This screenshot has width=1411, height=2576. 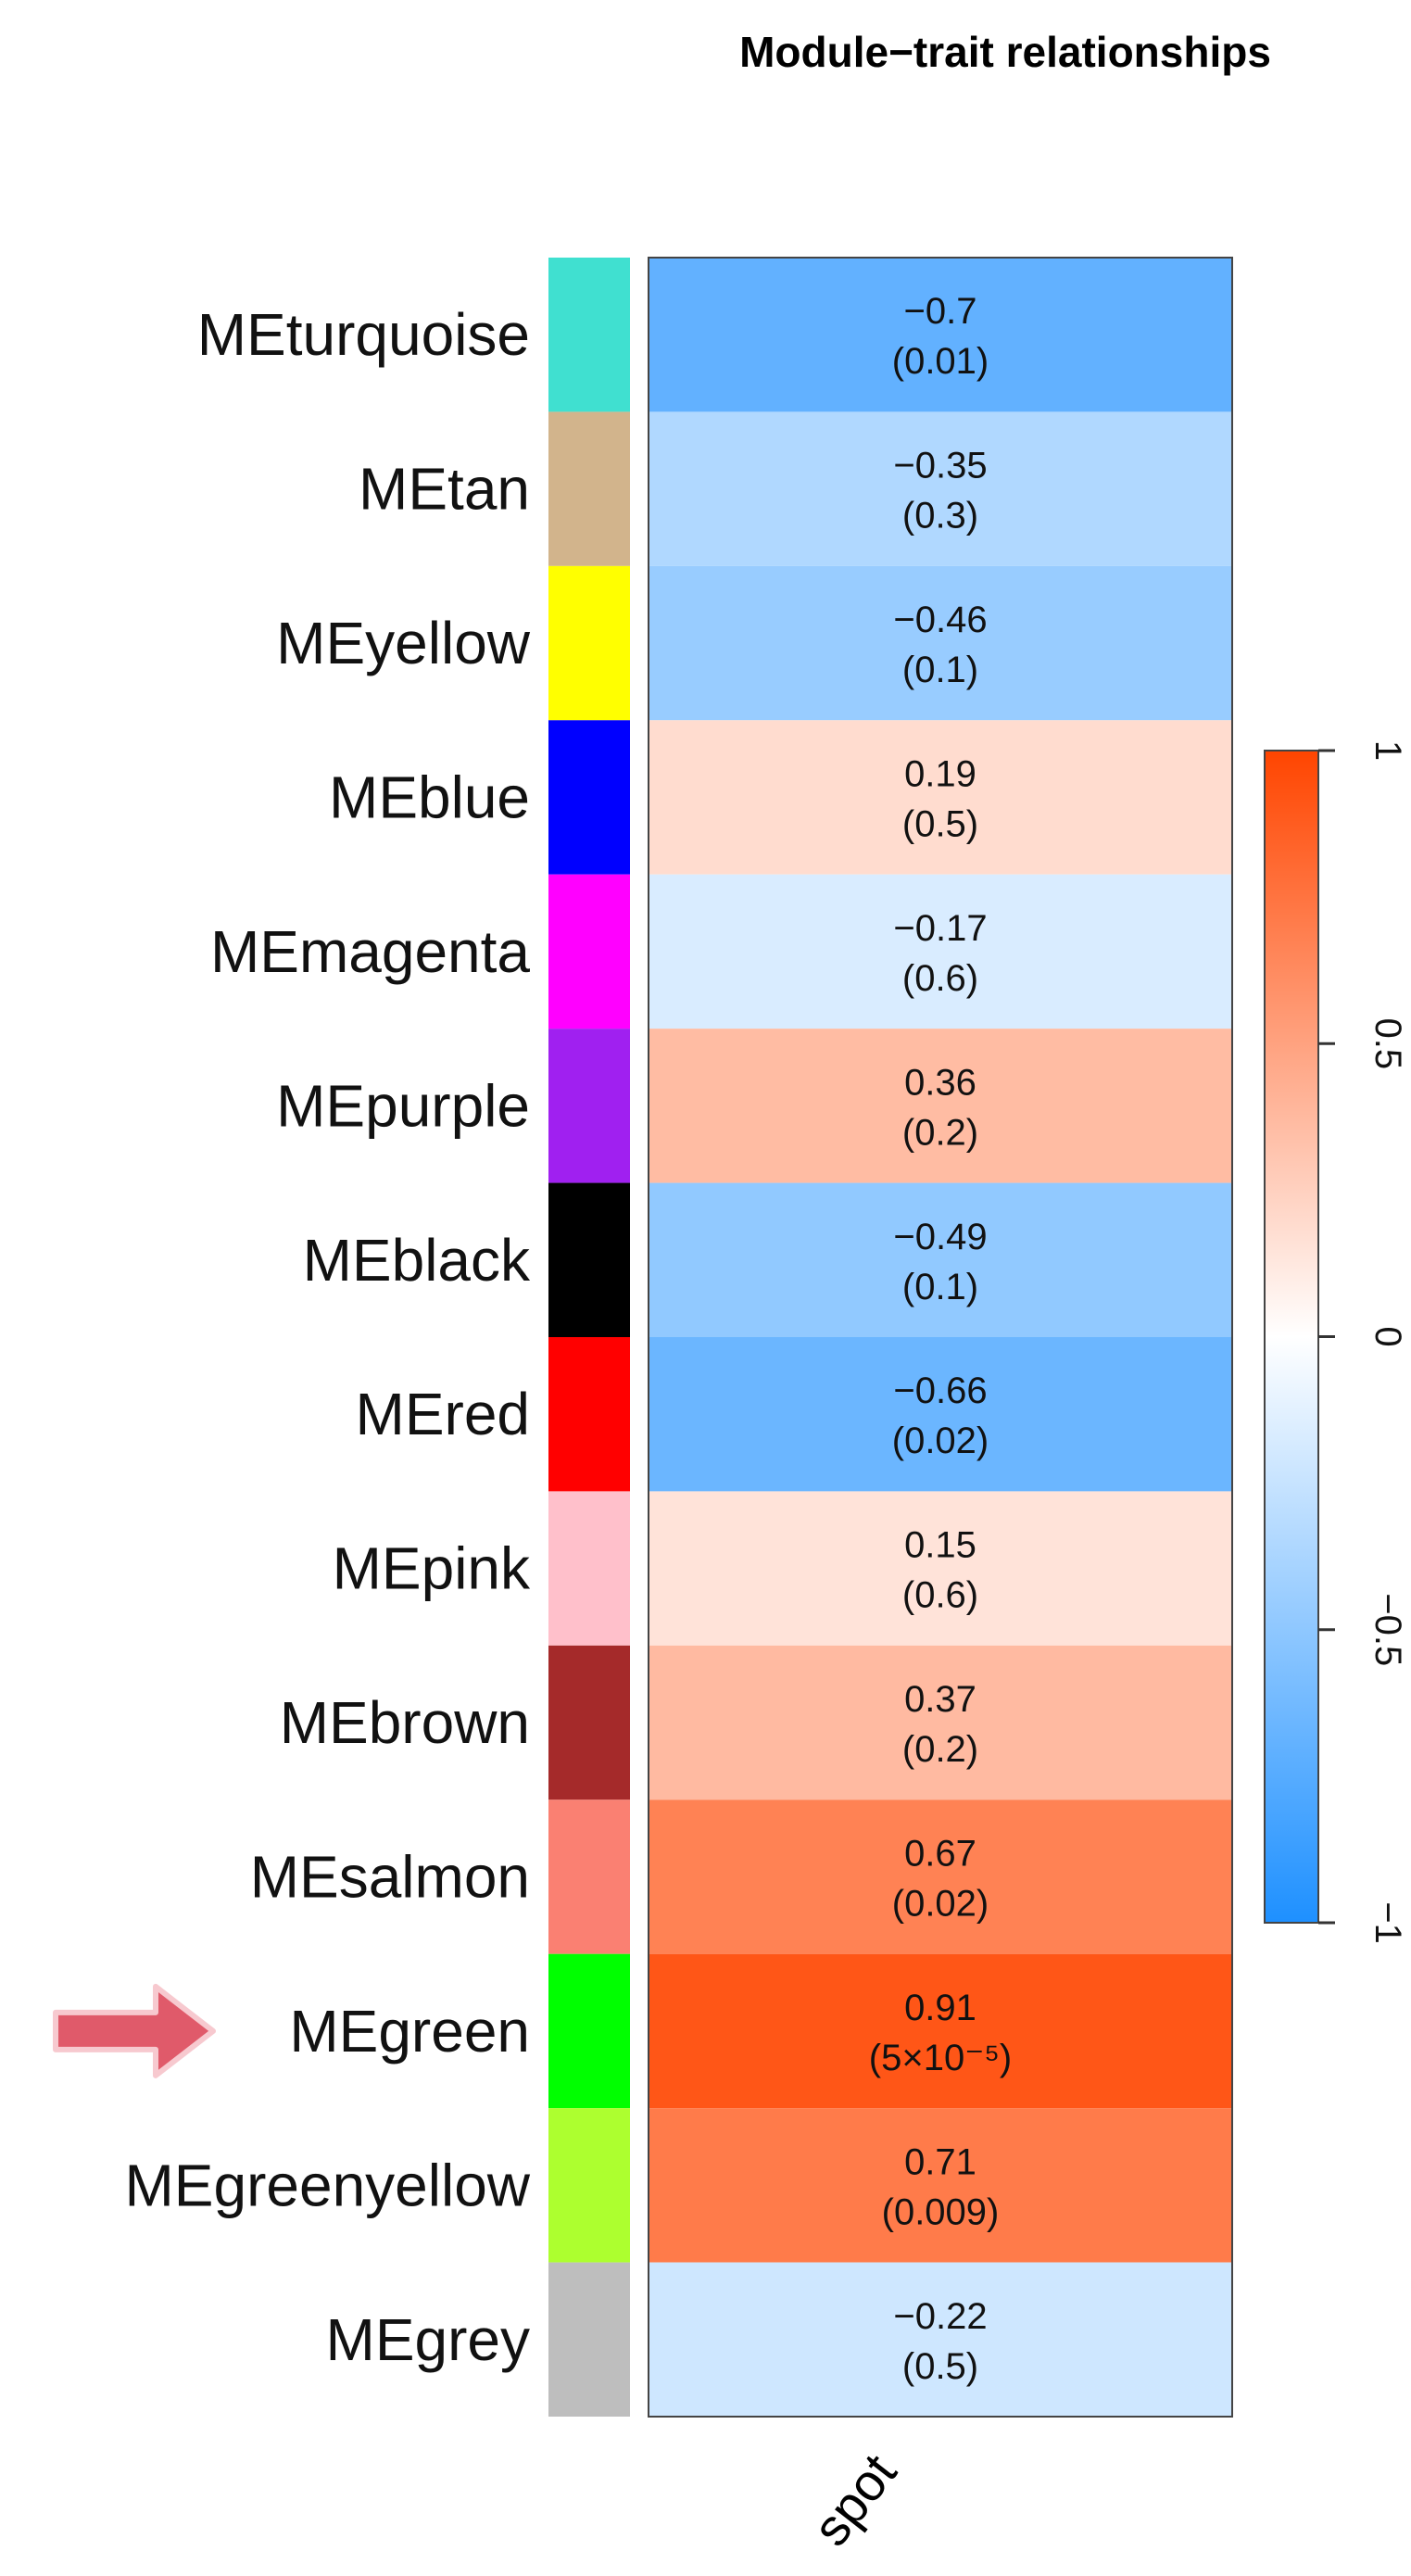 What do you see at coordinates (940, 311) in the screenshot?
I see `cell-correlation-value: −0.7` at bounding box center [940, 311].